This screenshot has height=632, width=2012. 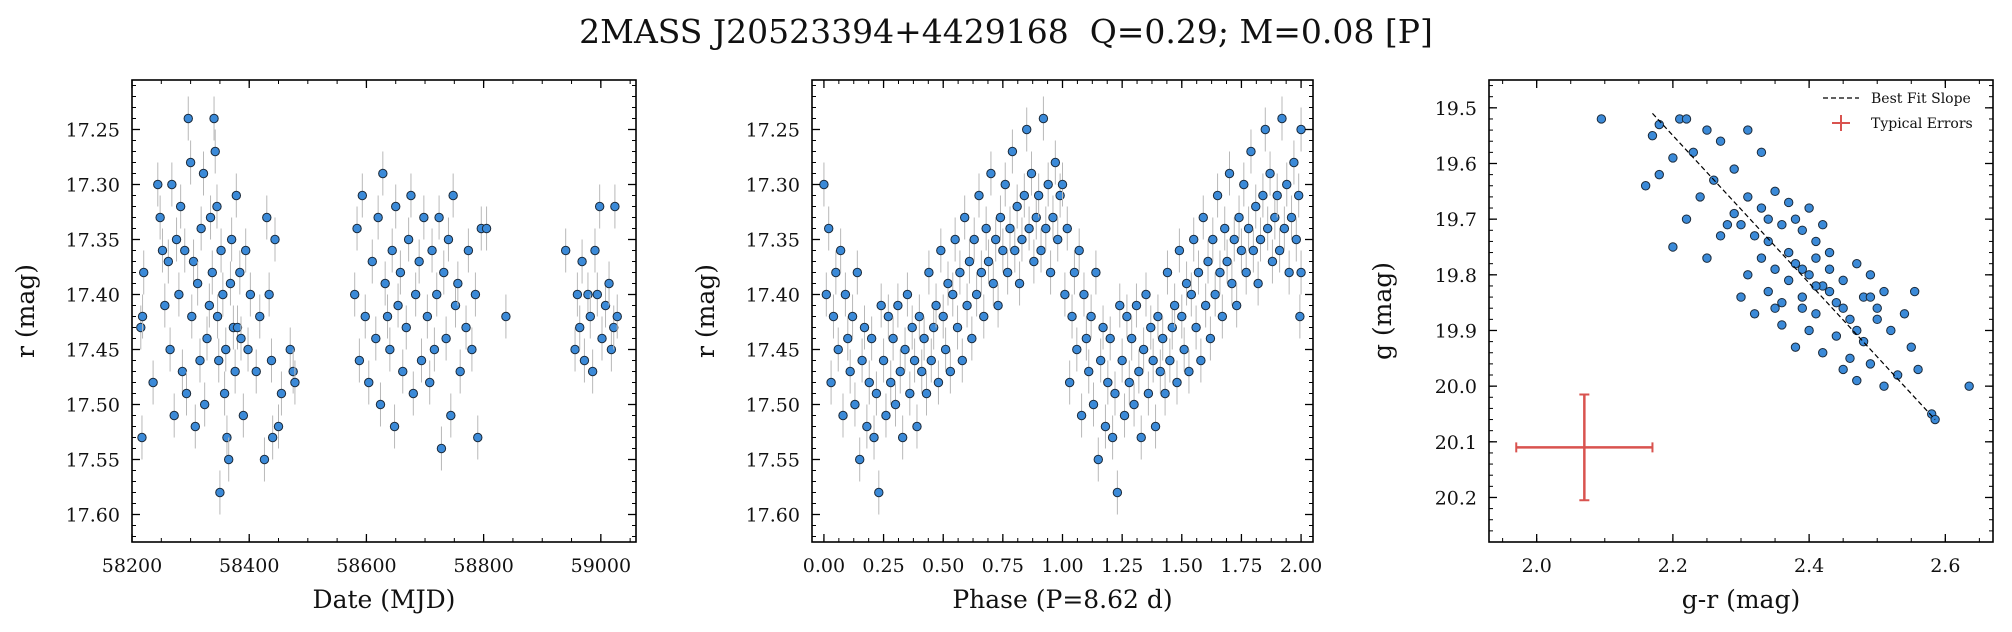 What do you see at coordinates (1456, 443) in the screenshot?
I see `y-tick-label: 20.1` at bounding box center [1456, 443].